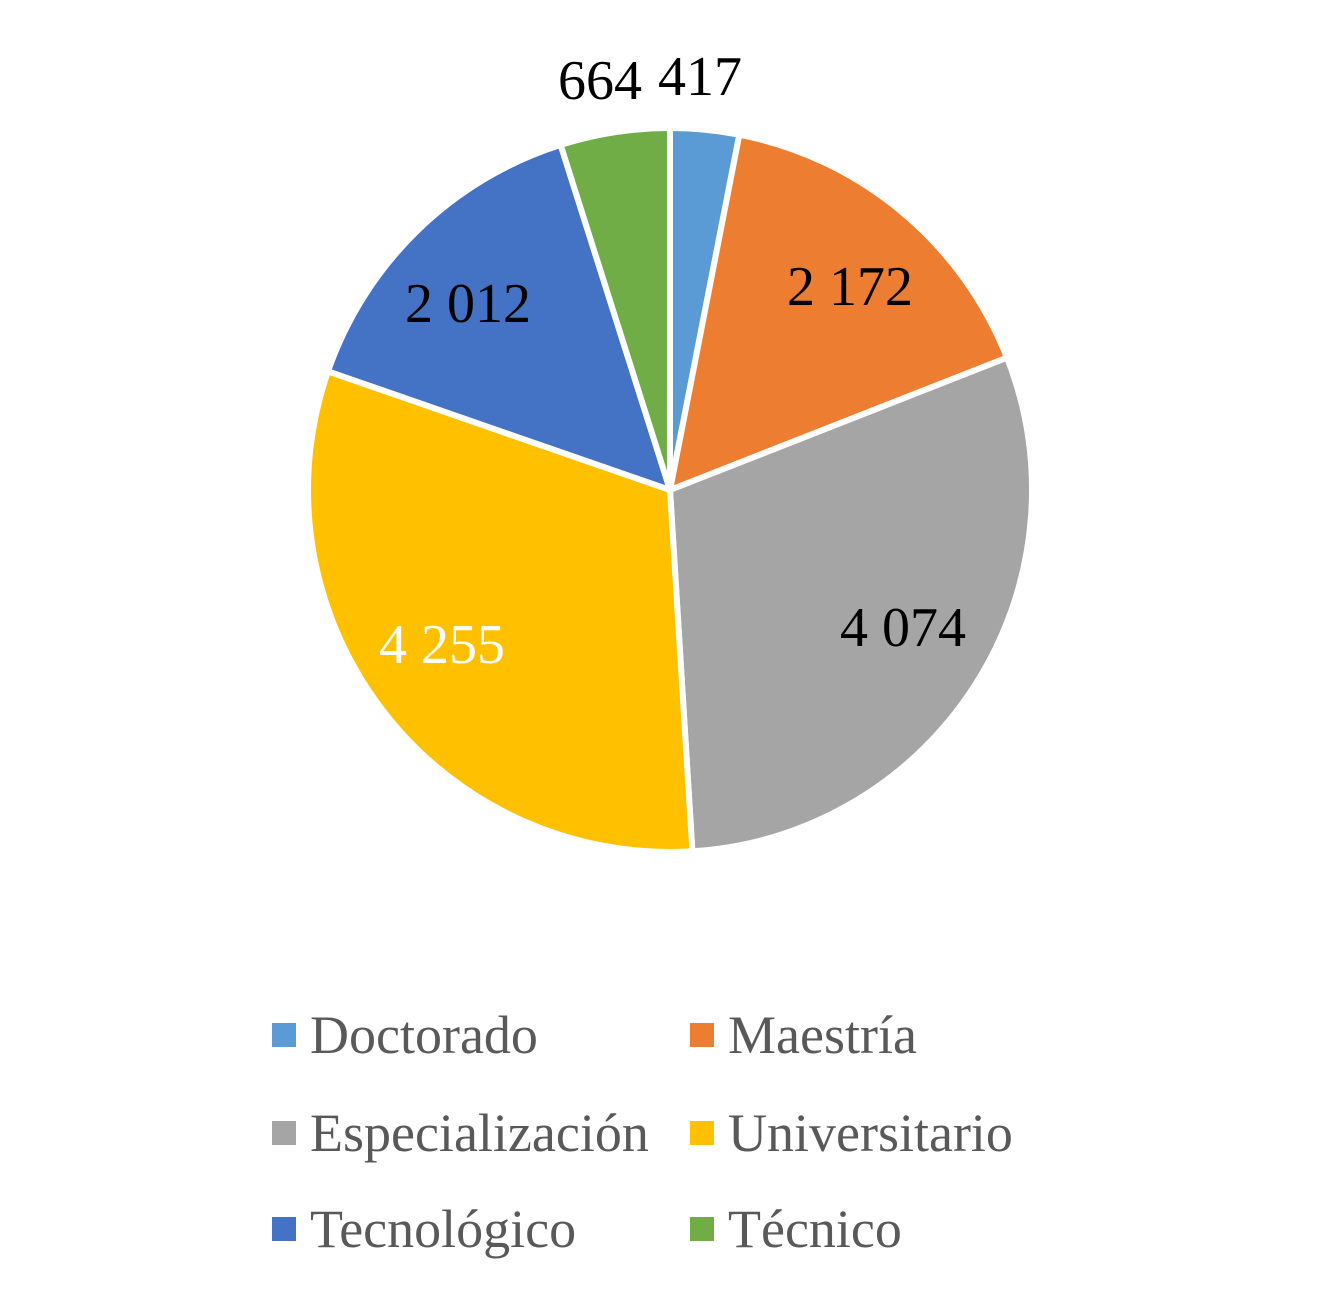 This screenshot has width=1340, height=1299. Describe the element at coordinates (615, 309) in the screenshot. I see `pie-slice-tecnico` at that location.